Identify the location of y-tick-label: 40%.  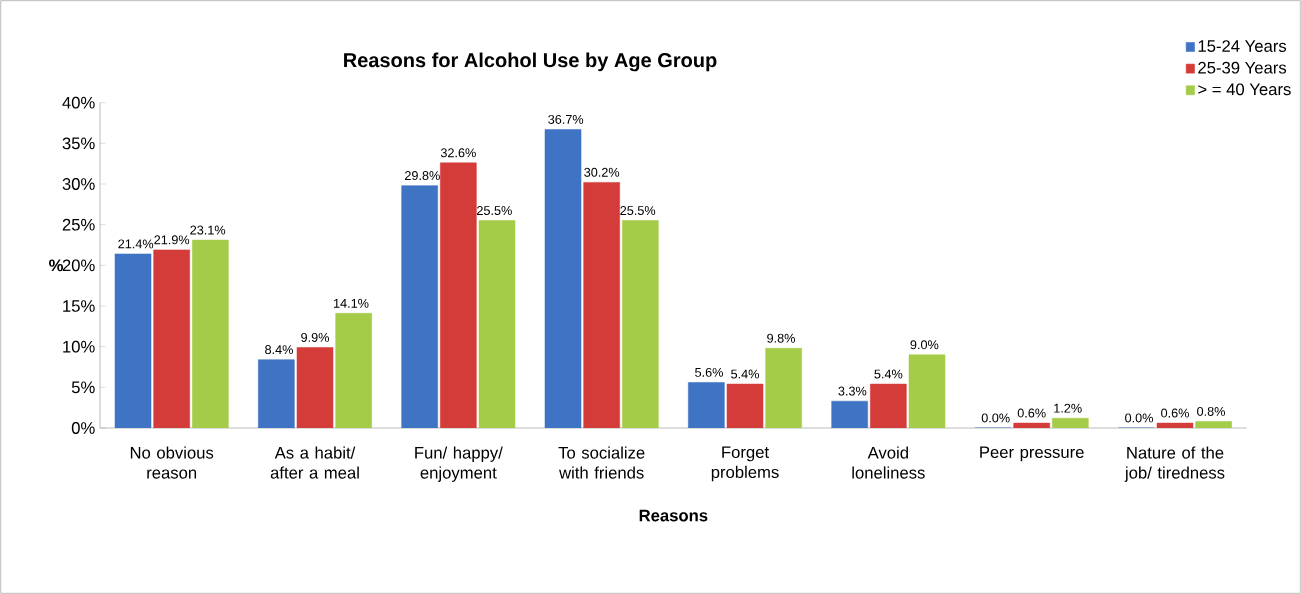
(78, 102).